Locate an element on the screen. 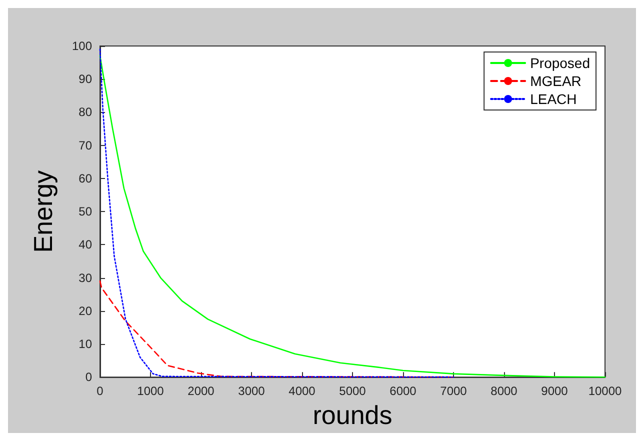 This screenshot has height=441, width=644. y-tick-label: 0 is located at coordinates (88, 377).